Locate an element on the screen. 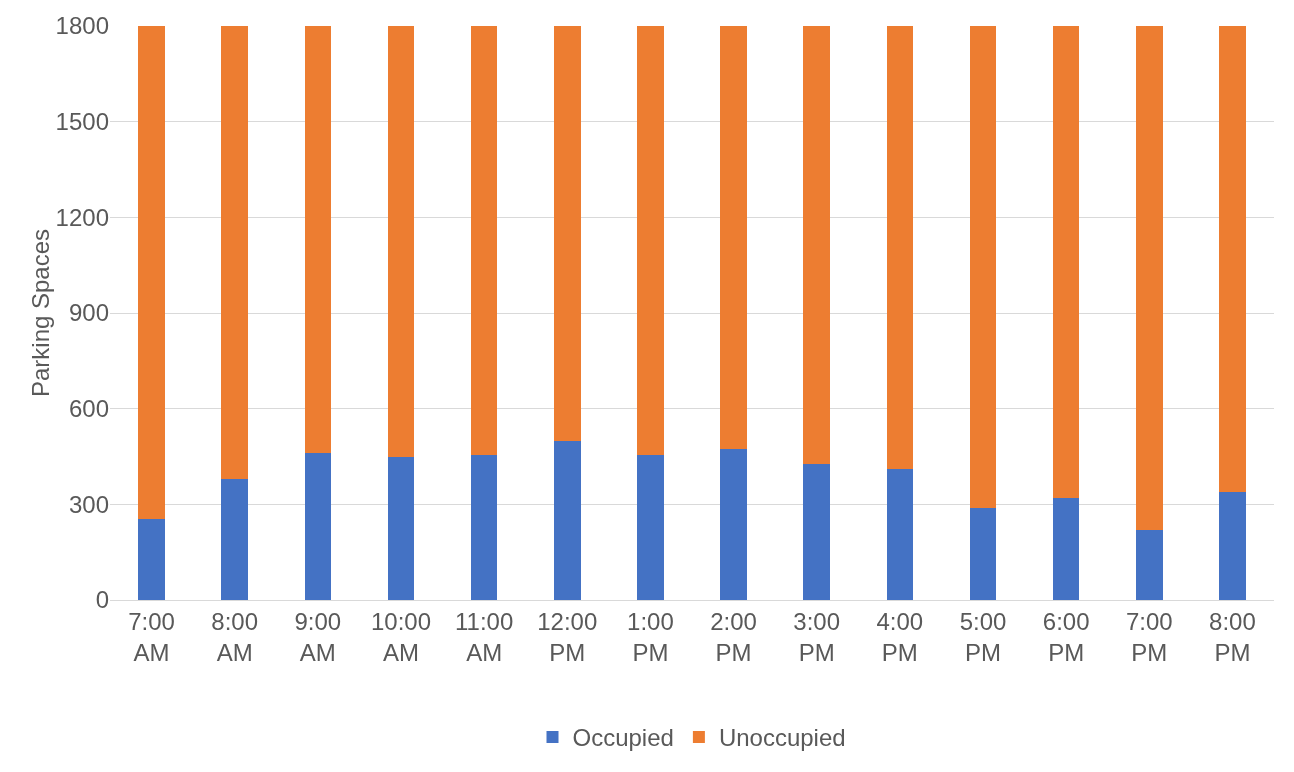 Image resolution: width=1294 pixels, height=772 pixels. y-axis-title: Parking Spaces is located at coordinates (40, 313).